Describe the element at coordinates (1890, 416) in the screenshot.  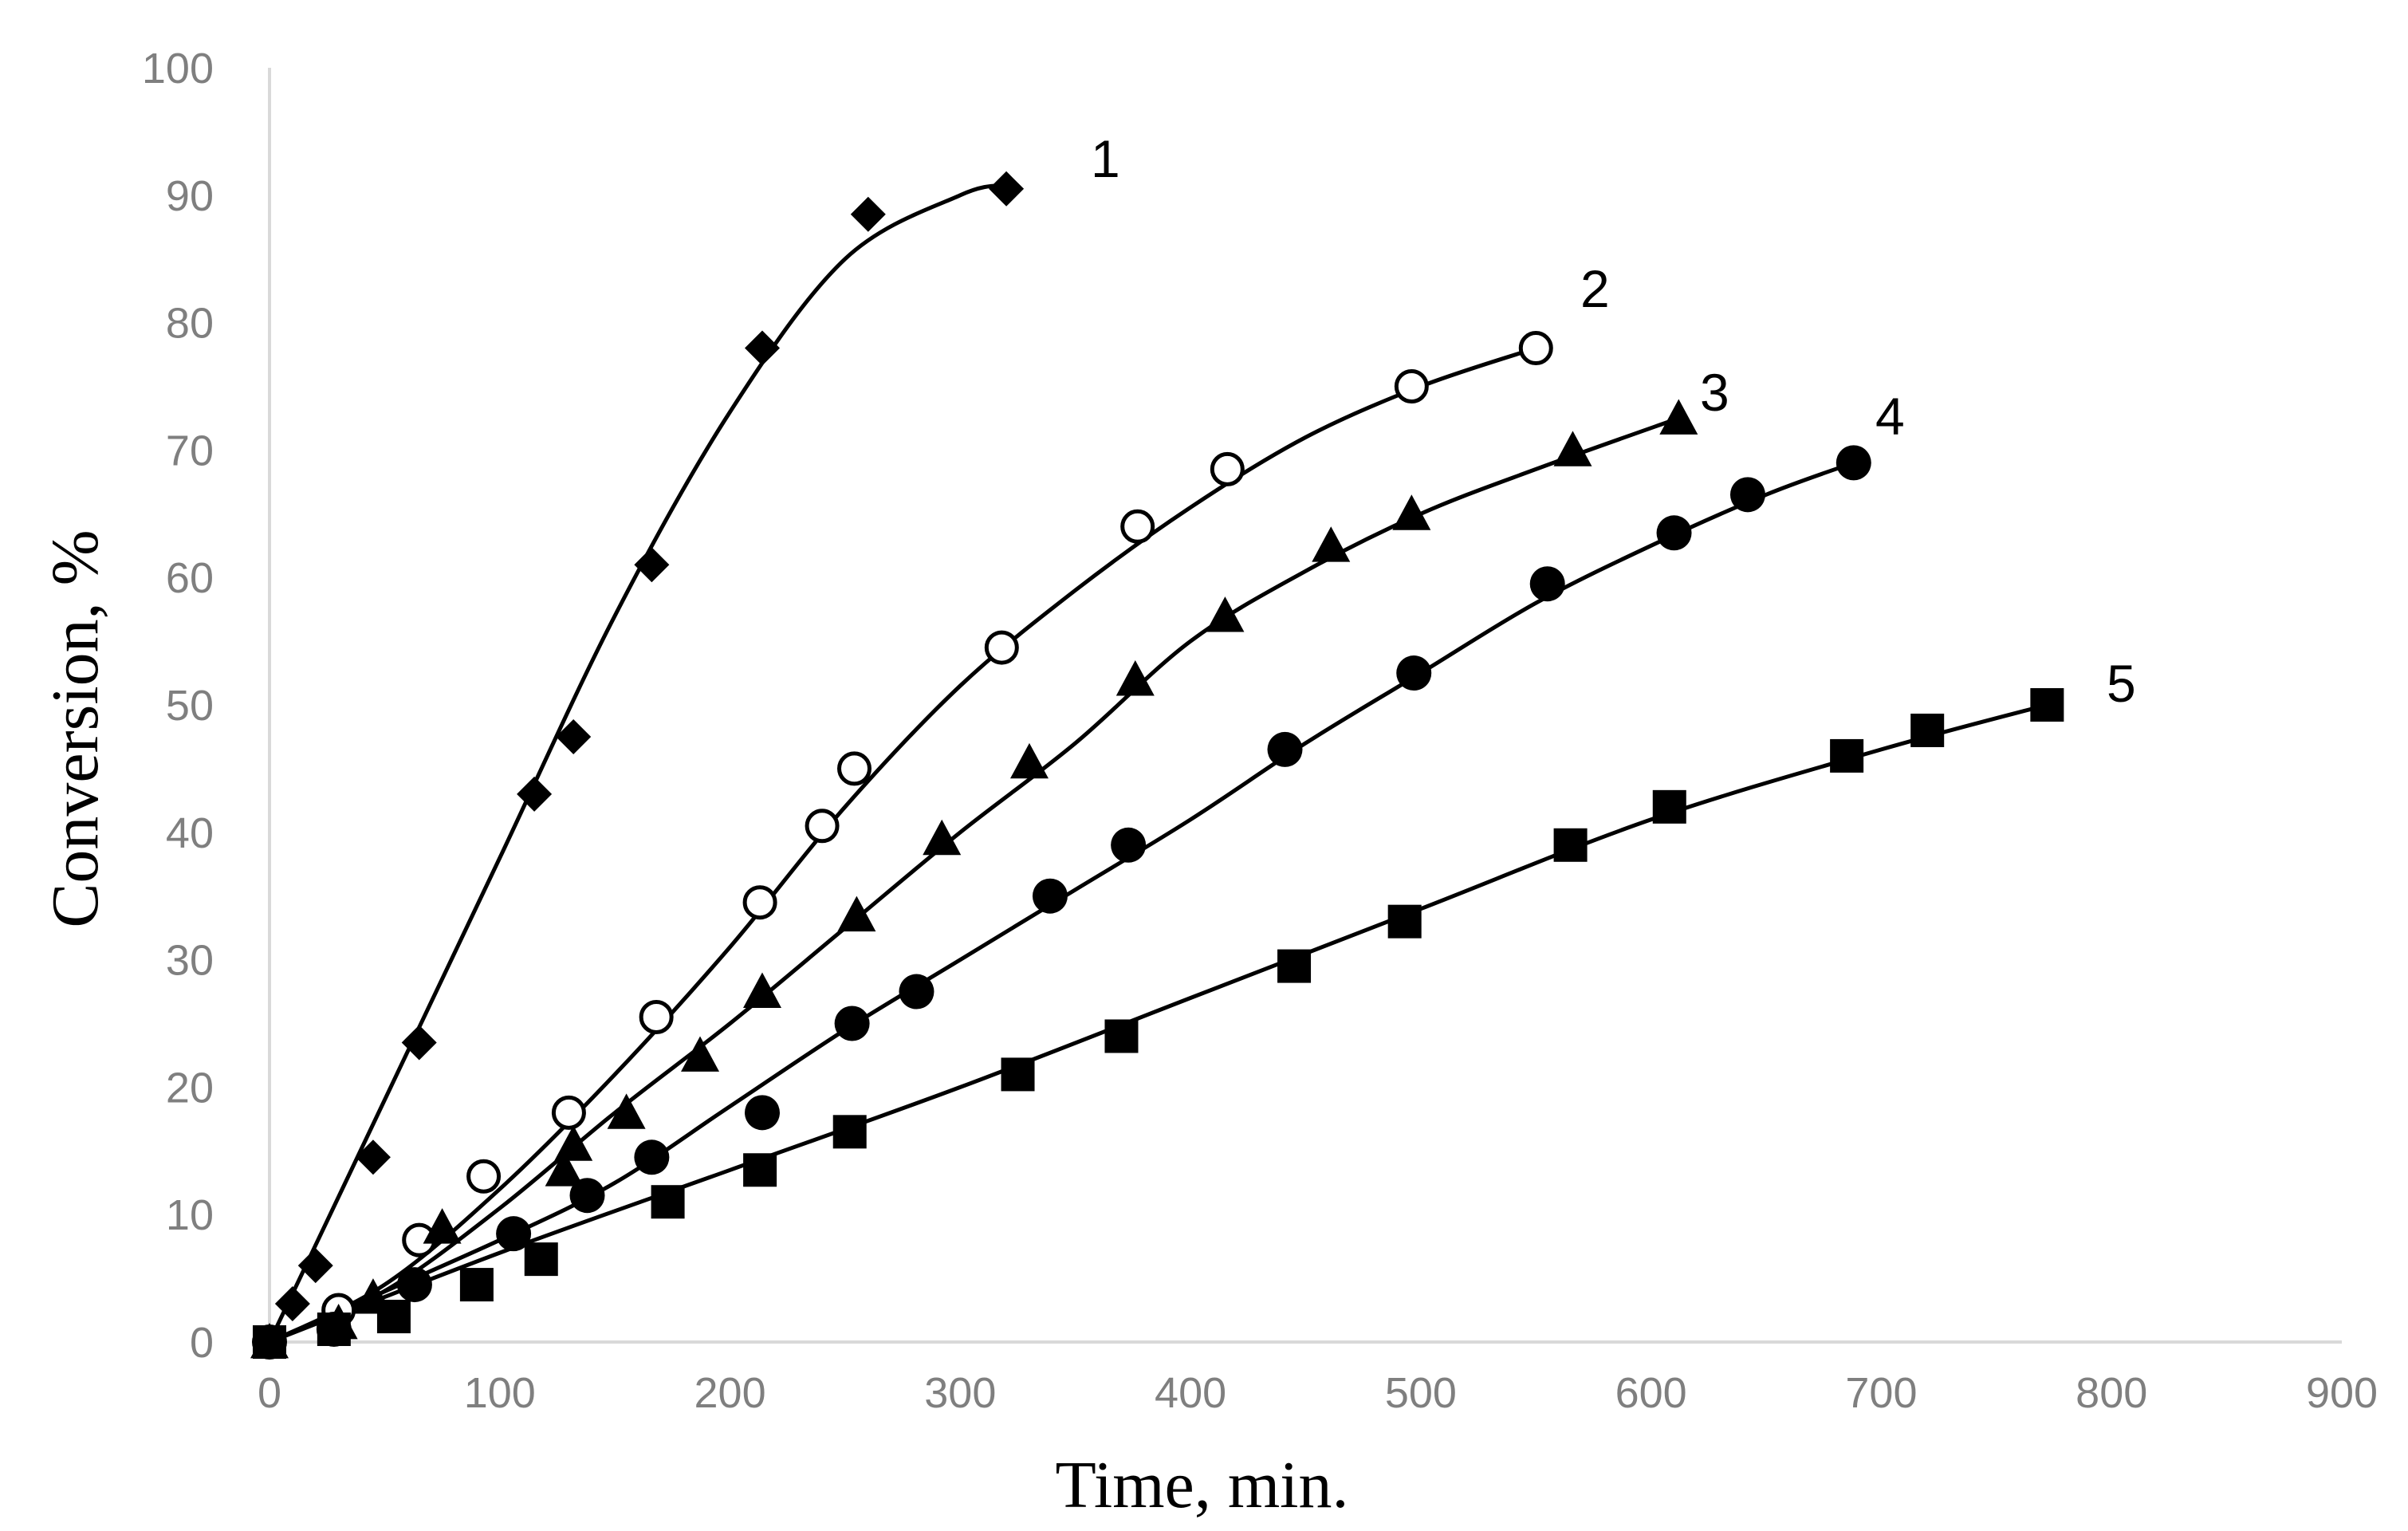
I see `series-label-4: 4` at that location.